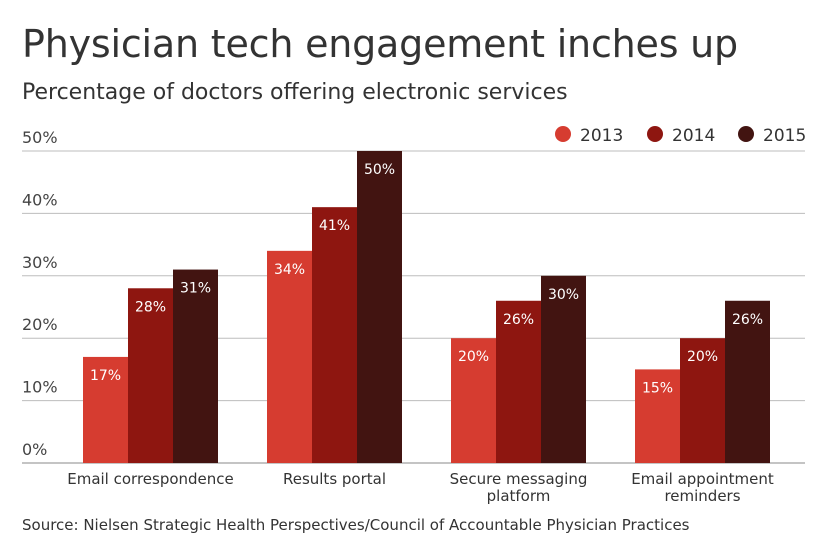 This screenshot has width=840, height=547. I want to click on data-label: 34%, so click(289, 270).